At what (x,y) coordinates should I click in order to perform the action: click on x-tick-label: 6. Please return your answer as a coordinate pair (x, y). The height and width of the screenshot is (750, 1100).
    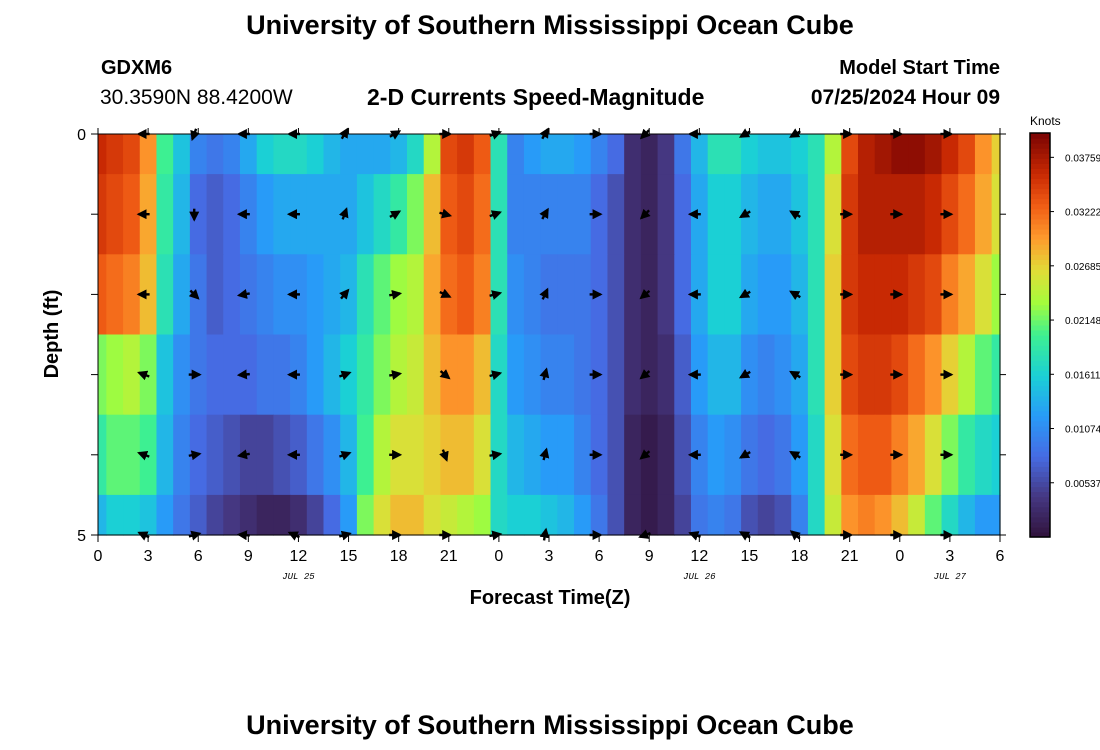
    Looking at the image, I should click on (599, 556).